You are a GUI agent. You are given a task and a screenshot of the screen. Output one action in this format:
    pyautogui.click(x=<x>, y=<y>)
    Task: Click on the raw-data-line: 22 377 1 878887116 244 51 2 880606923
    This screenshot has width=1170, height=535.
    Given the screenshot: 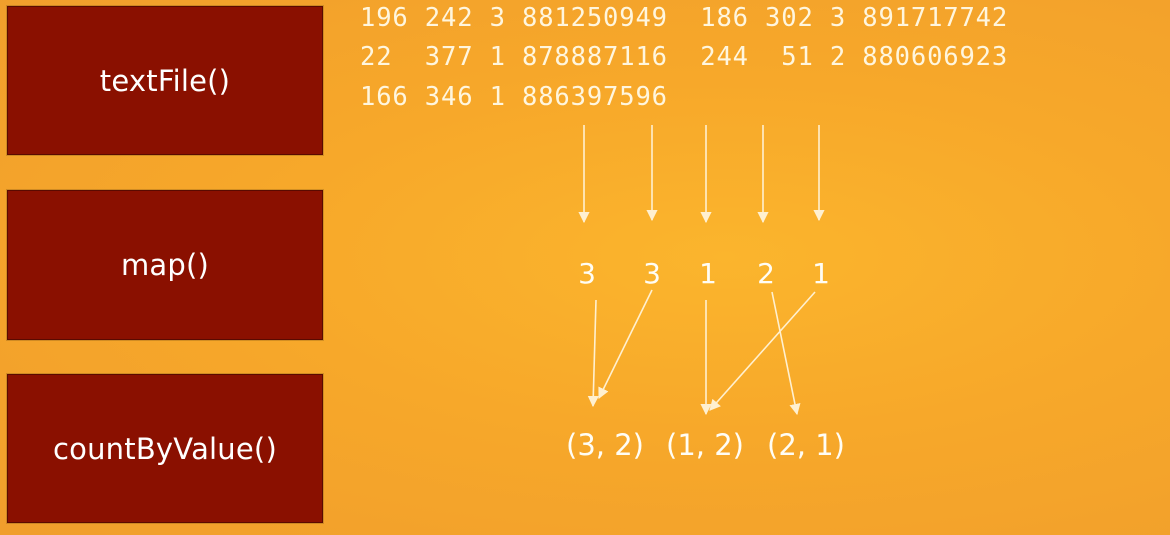 What is the action you would take?
    pyautogui.click(x=684, y=57)
    